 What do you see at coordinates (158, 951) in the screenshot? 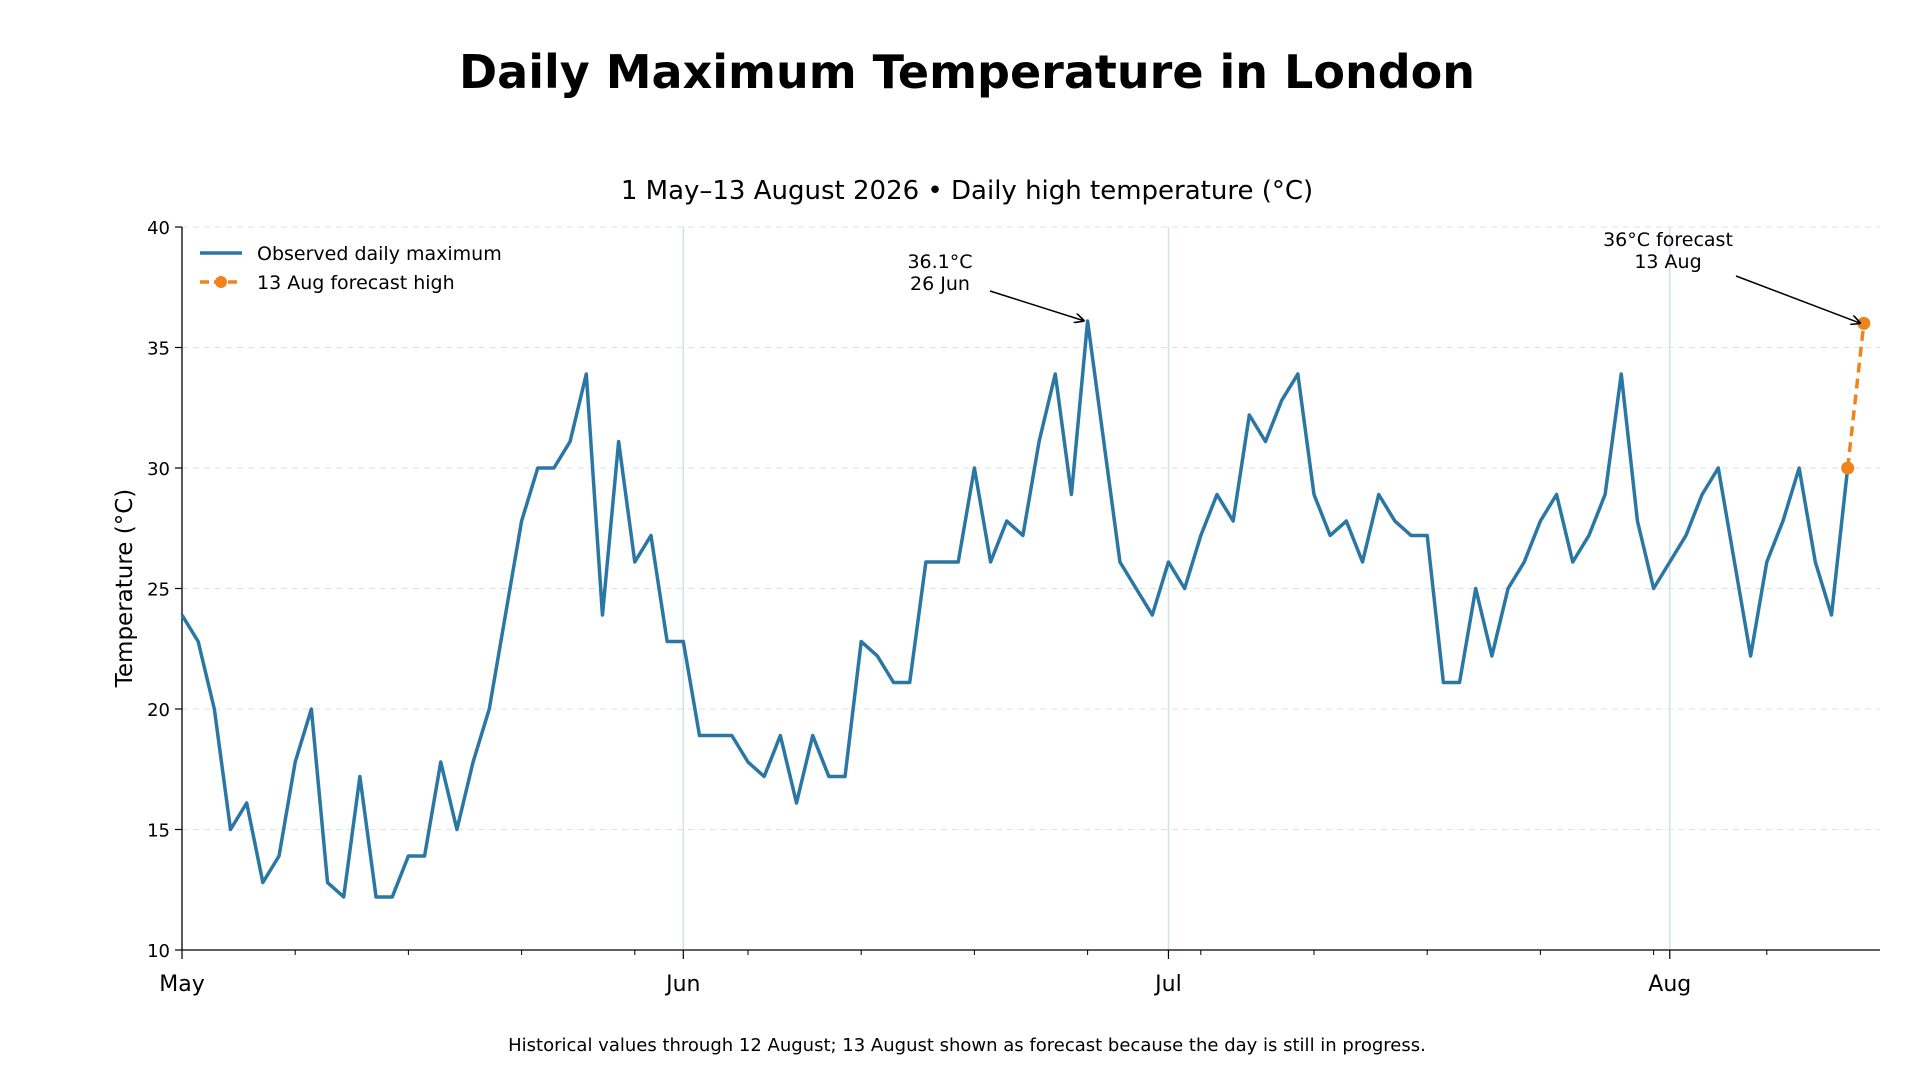
I see `ytick-label-10: 10` at bounding box center [158, 951].